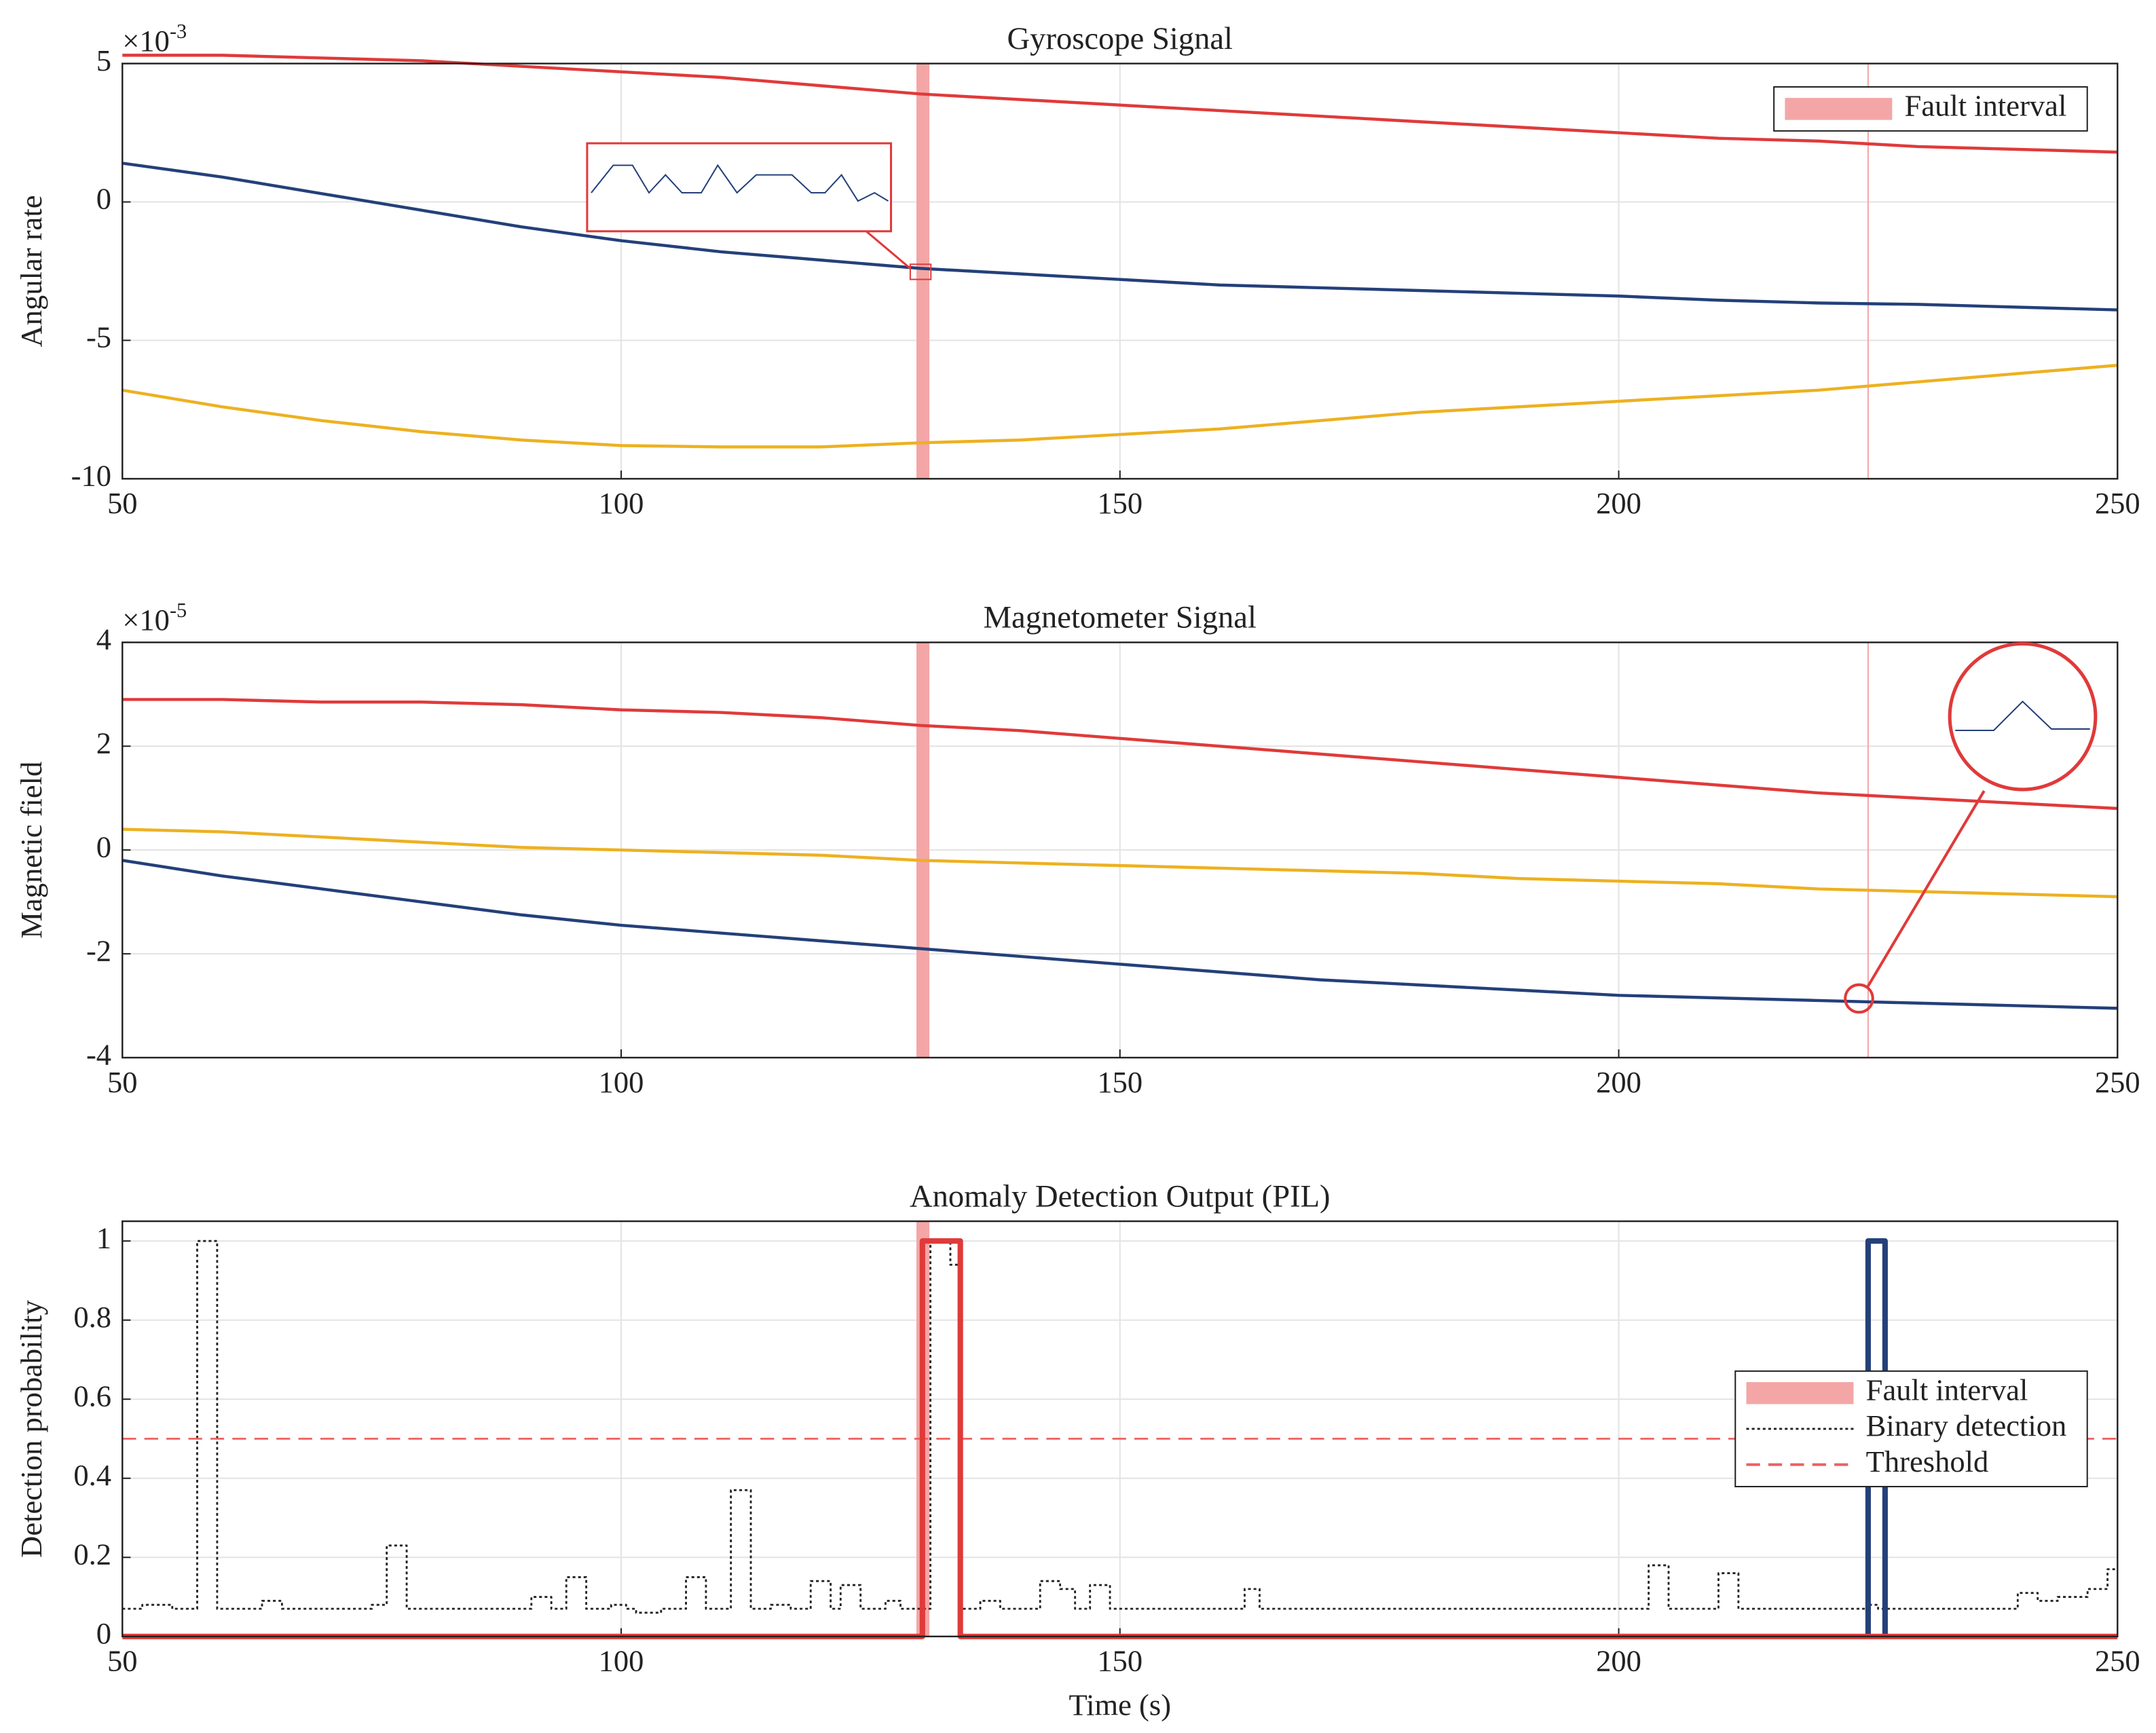 This screenshot has width=2156, height=1733. What do you see at coordinates (1120, 1196) in the screenshot?
I see `chart-title: Anomaly Detection Output (PIL)` at bounding box center [1120, 1196].